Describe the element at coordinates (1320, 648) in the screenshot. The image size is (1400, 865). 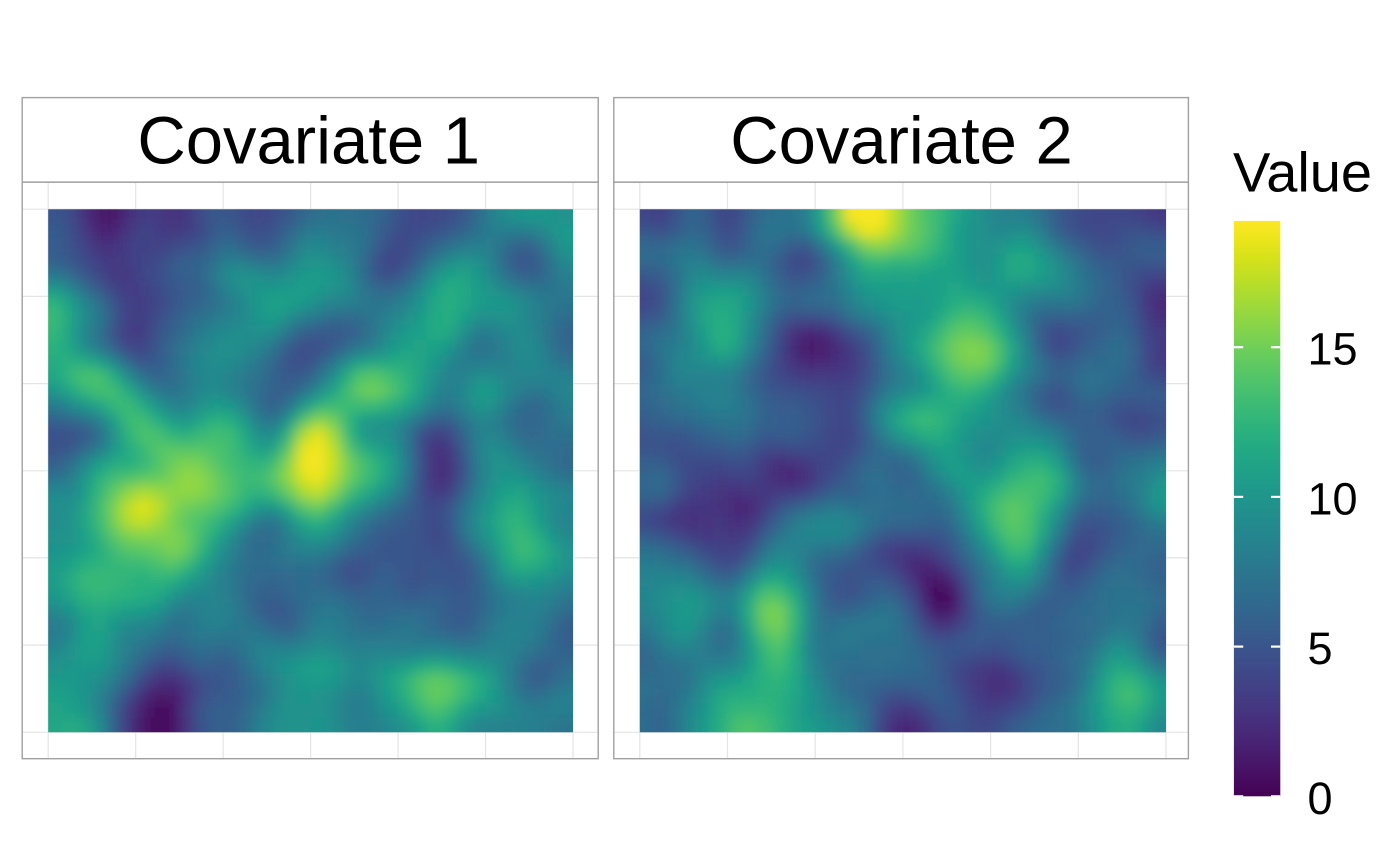
I see `svg-text: 5` at that location.